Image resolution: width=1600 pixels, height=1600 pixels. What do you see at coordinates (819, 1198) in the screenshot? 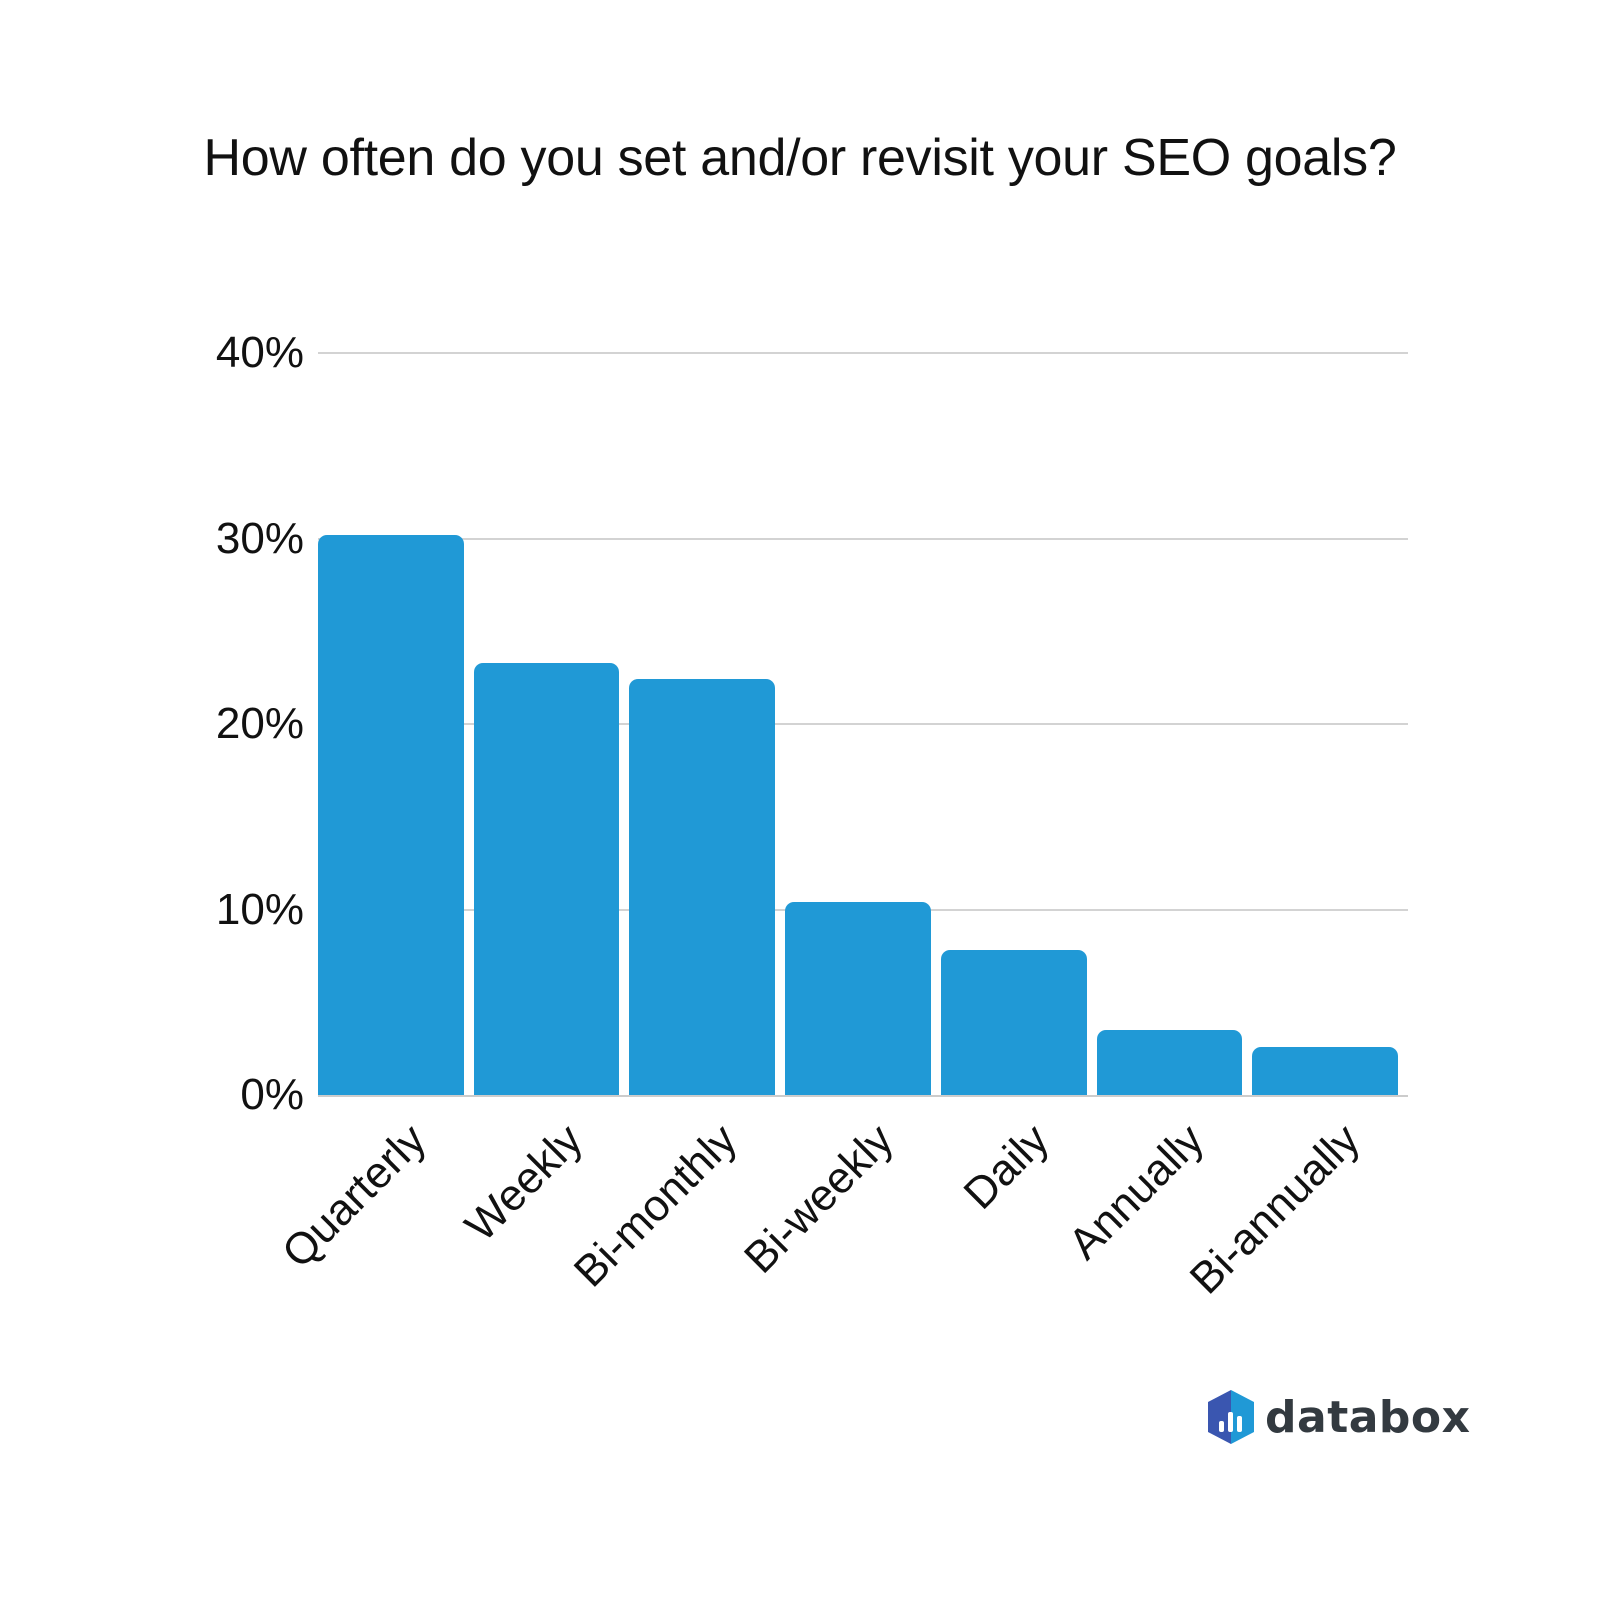
I see `x-axis-tick-label: Bi-weekly` at bounding box center [819, 1198].